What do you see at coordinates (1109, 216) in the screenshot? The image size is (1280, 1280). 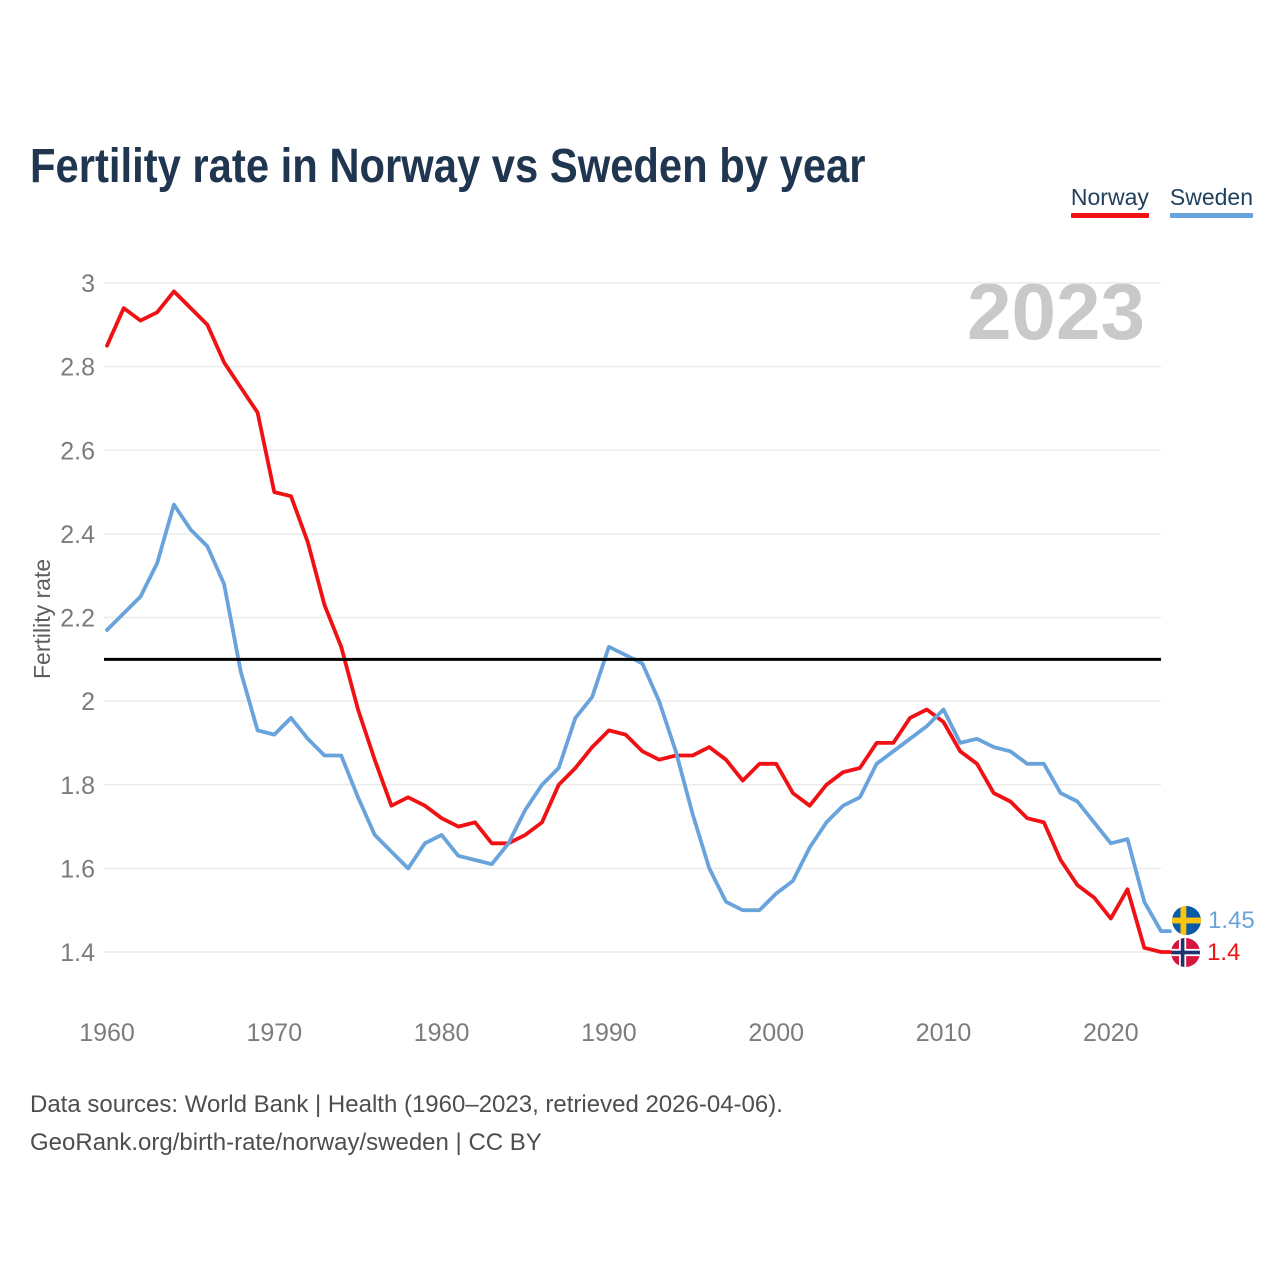 I see `legend-underline-norway` at bounding box center [1109, 216].